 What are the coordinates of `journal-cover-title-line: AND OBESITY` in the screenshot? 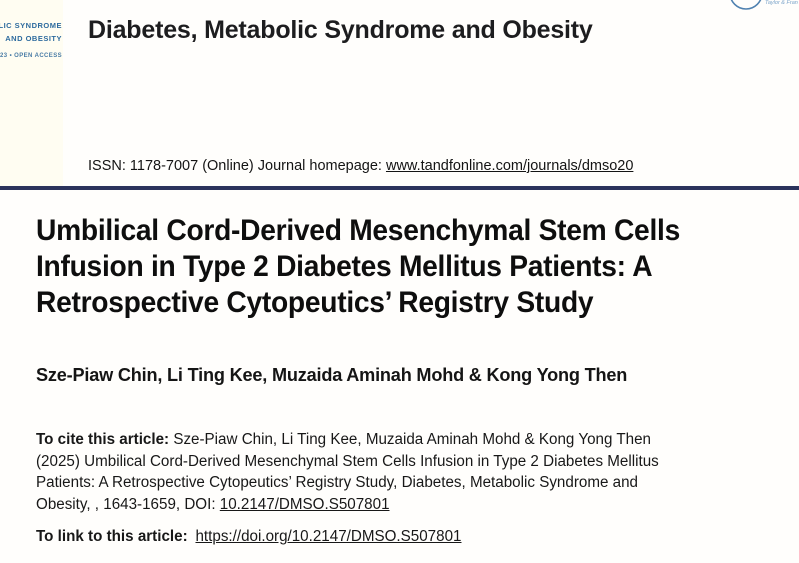 It's located at (33, 38).